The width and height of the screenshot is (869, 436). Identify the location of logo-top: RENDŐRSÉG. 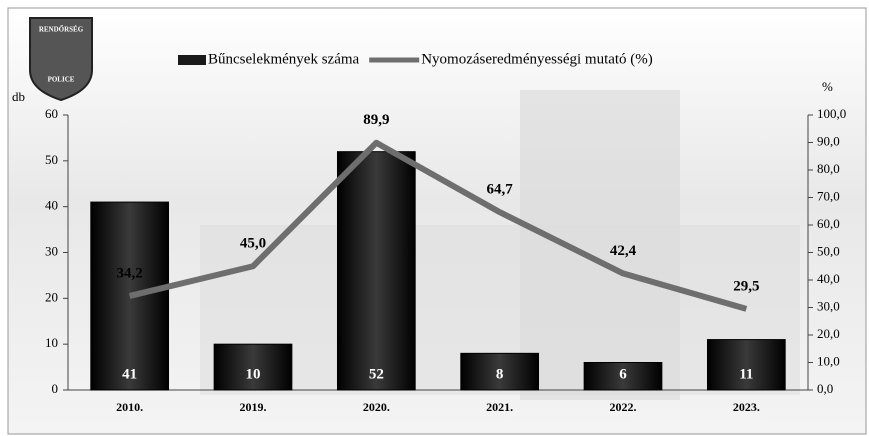
(61, 30).